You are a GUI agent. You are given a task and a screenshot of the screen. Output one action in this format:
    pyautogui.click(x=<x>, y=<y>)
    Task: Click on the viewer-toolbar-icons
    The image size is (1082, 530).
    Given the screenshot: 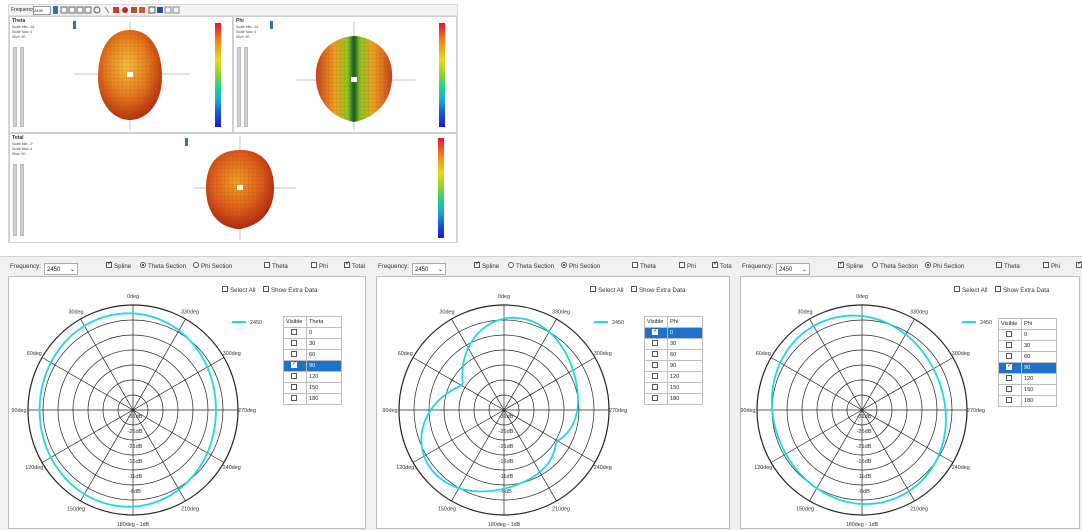 What is the action you would take?
    pyautogui.click(x=118, y=10)
    